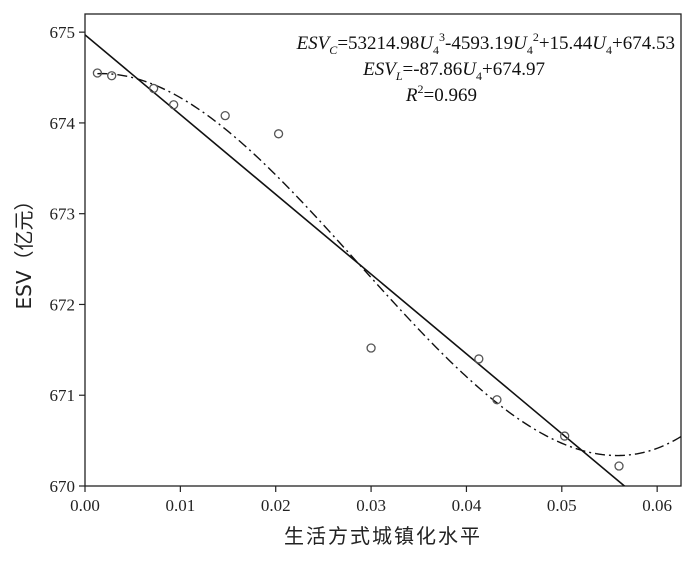 This screenshot has width=700, height=561. I want to click on y-axis-ticks: 670 671 672 673 674 675, so click(67, 259).